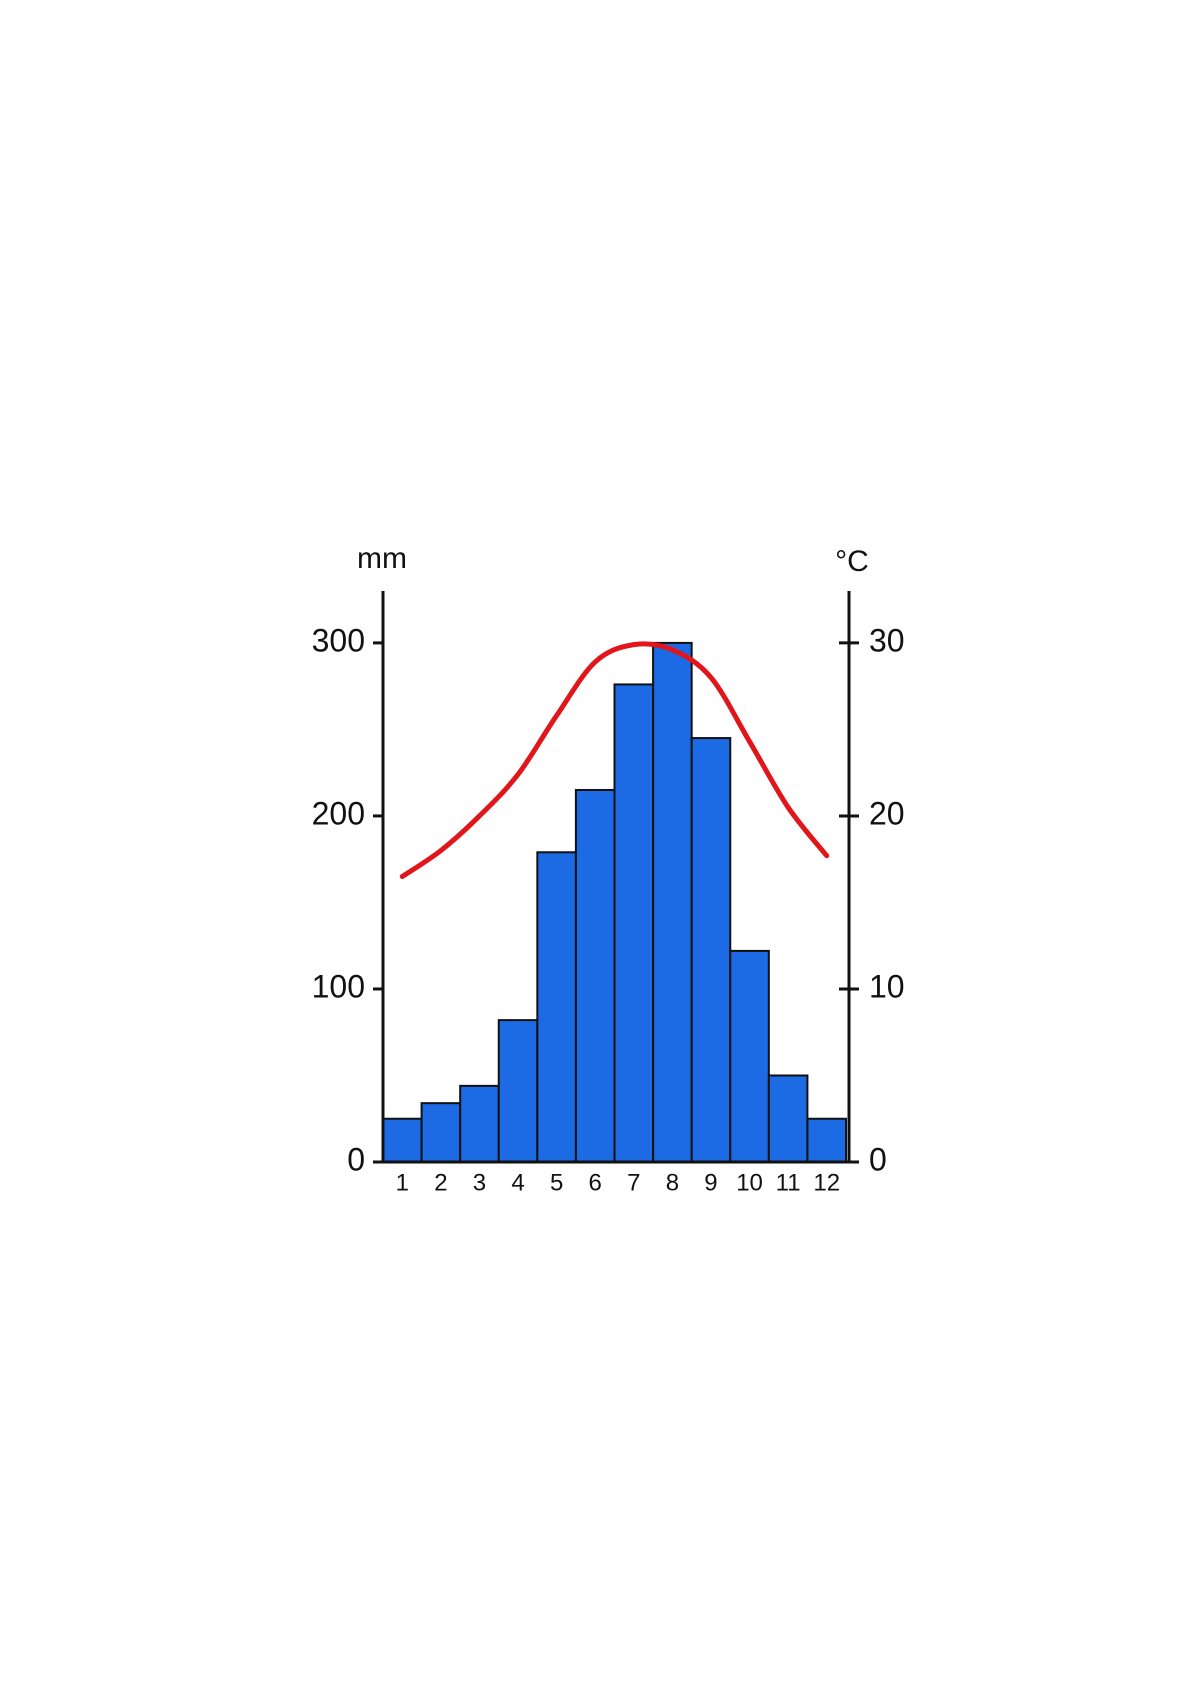 The height and width of the screenshot is (1690, 1192). I want to click on x-tick-label: 4, so click(517, 1182).